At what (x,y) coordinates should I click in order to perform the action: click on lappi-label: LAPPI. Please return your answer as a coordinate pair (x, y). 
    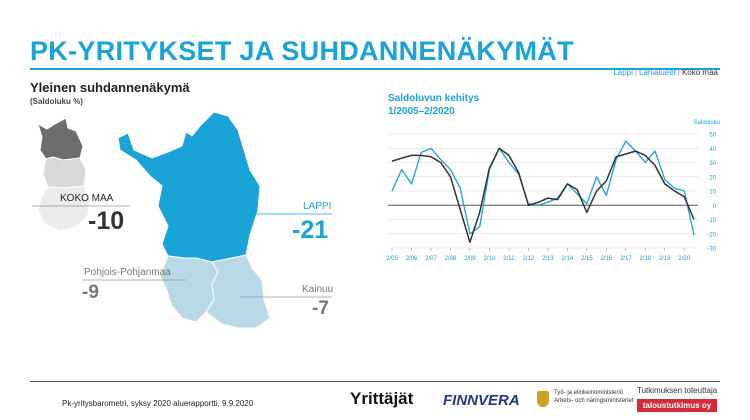
    Looking at the image, I should click on (317, 206).